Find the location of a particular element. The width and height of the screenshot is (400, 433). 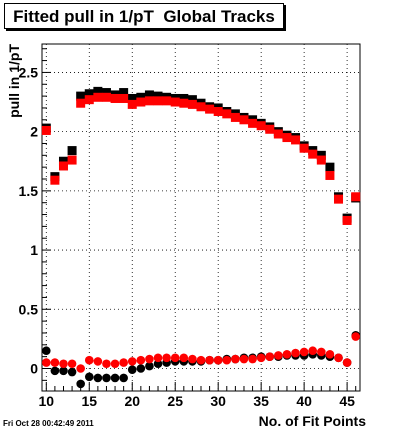

y-axis-title: pull in 1/pT is located at coordinates (14, 81).